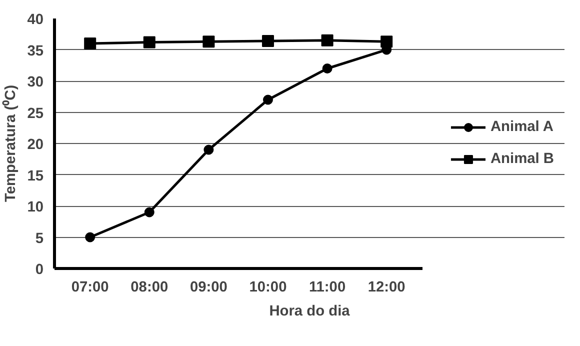 The image size is (580, 346). What do you see at coordinates (327, 288) in the screenshot?
I see `x-tick-label: 11:00` at bounding box center [327, 288].